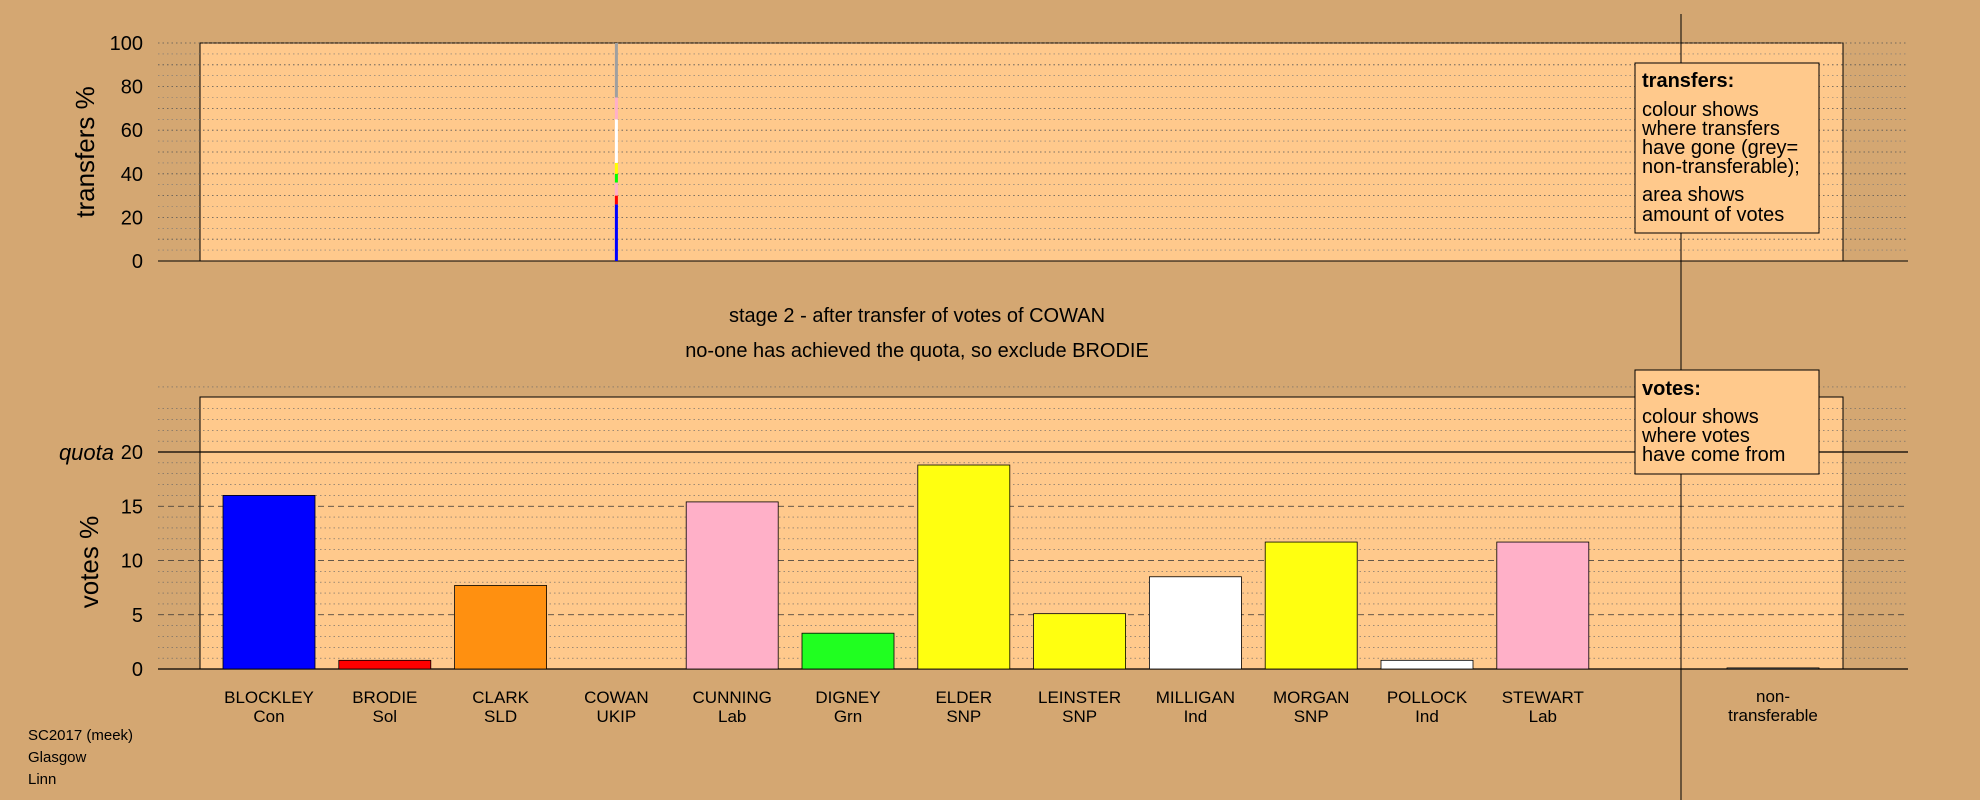  I want to click on candidate-name: BRODIE, so click(384, 697).